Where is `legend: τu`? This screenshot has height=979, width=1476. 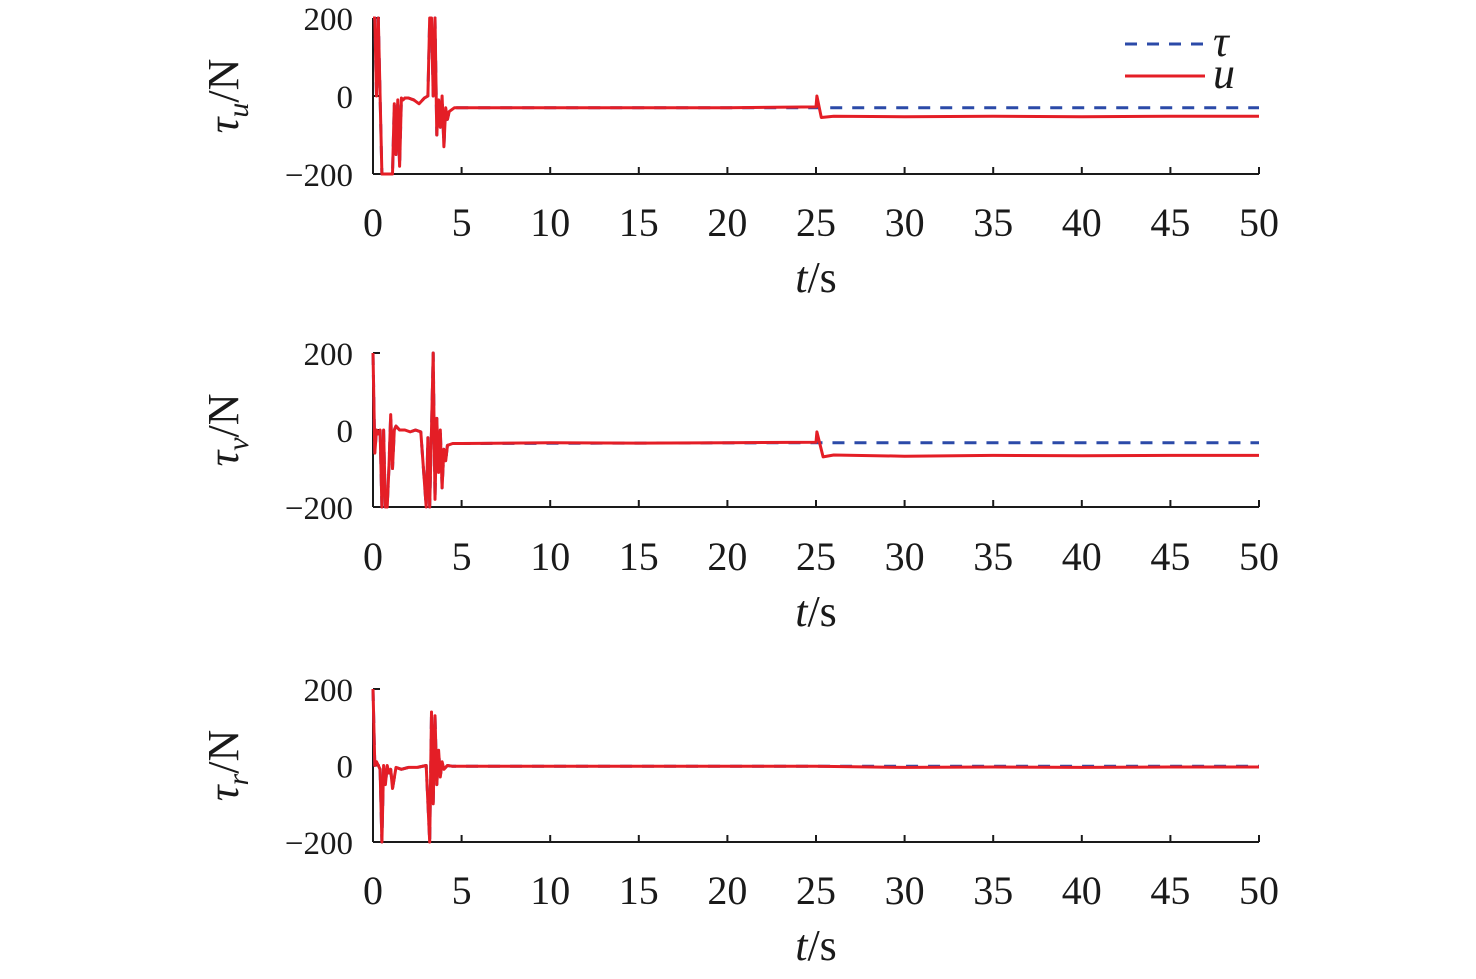 legend: τu is located at coordinates (1180, 57).